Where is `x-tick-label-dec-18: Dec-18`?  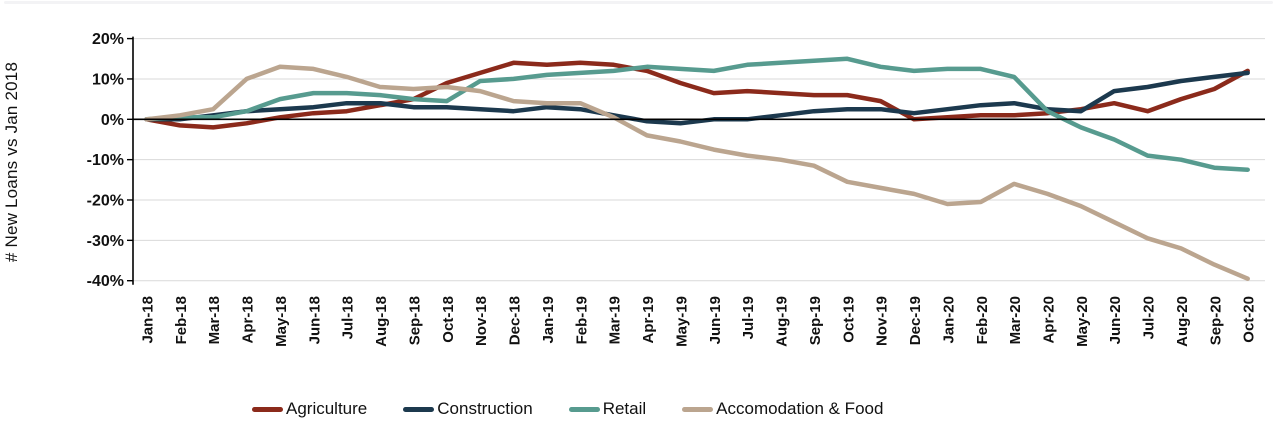
x-tick-label-dec-18: Dec-18 is located at coordinates (515, 320).